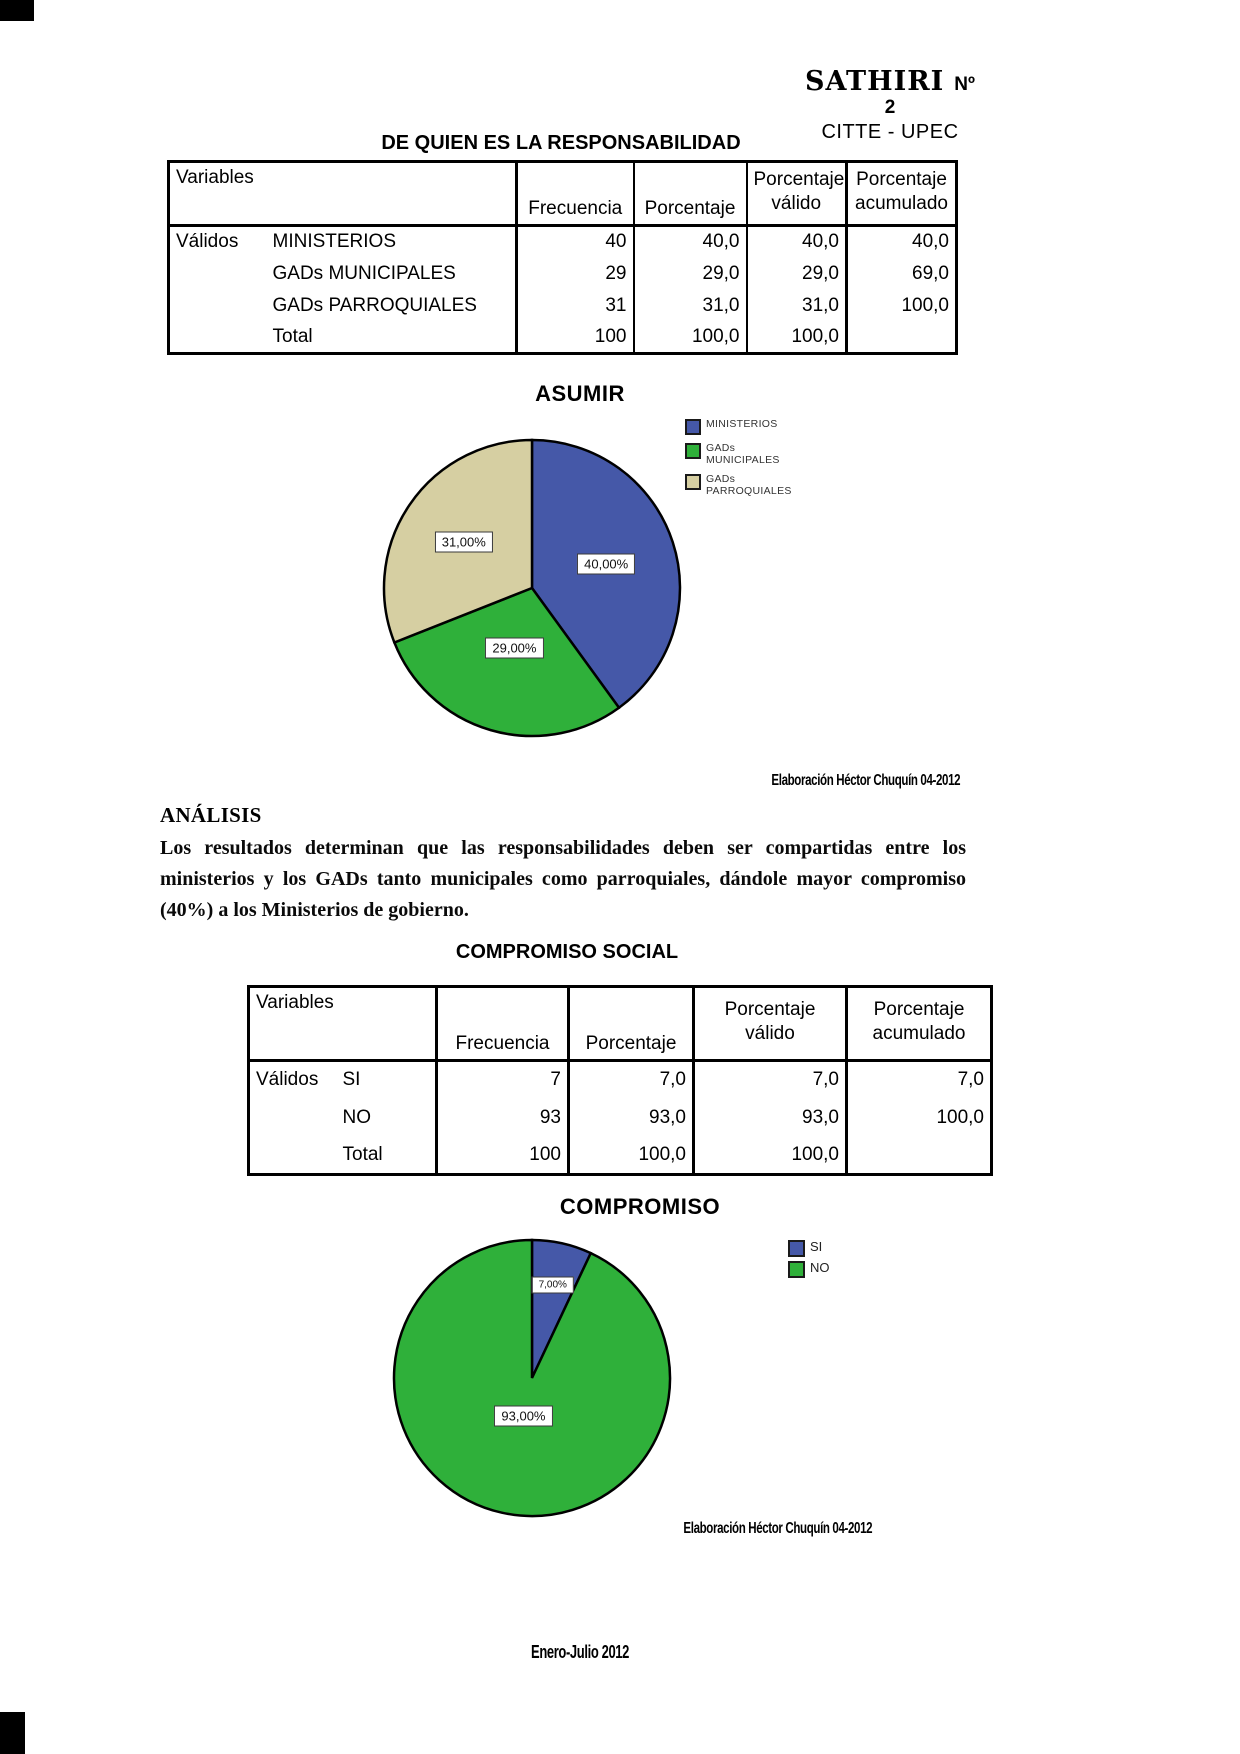  I want to click on legend-label: MINISTERIOS, so click(742, 424).